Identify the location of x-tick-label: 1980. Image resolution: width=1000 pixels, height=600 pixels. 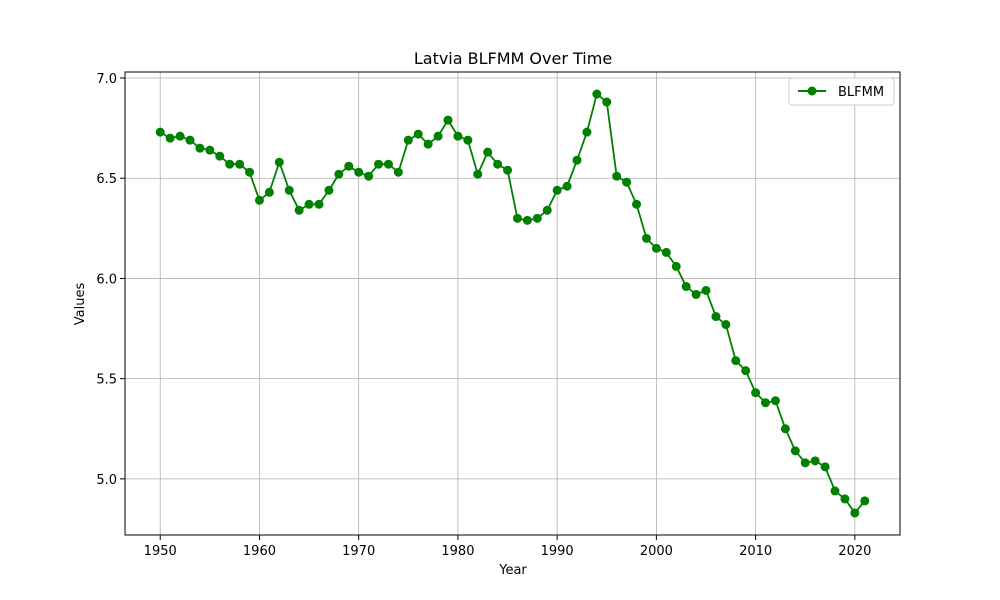
(457, 551).